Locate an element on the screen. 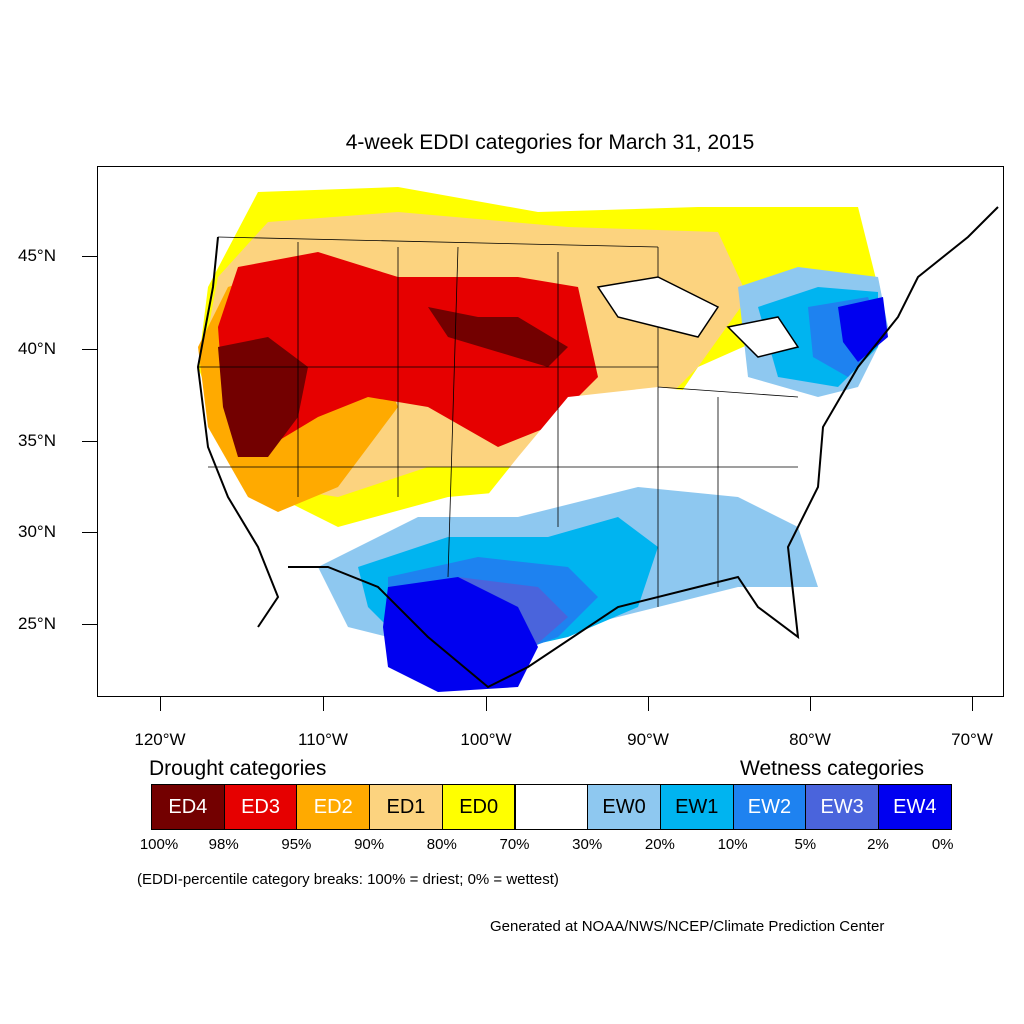 This screenshot has width=1024, height=1024. legend-box-ed4: ED4 is located at coordinates (188, 807).